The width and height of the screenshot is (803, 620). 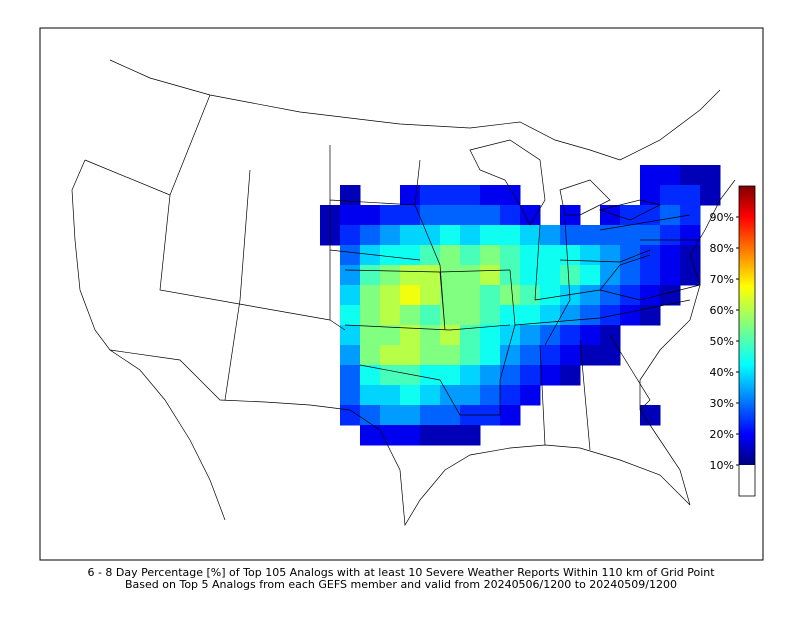 What do you see at coordinates (722, 217) in the screenshot?
I see `colorbar-tick-label: 90%` at bounding box center [722, 217].